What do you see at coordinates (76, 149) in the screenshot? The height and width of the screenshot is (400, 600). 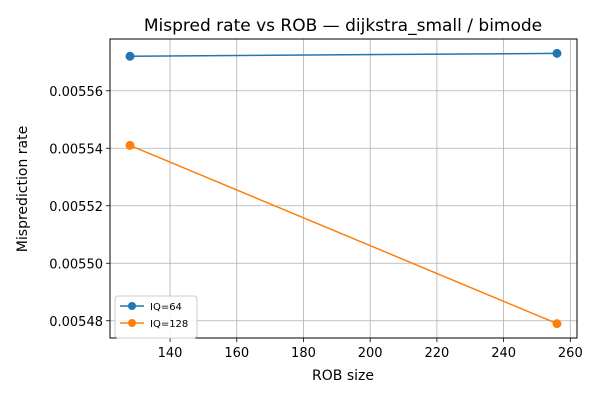 I see `y-tick-label: 0.00554` at bounding box center [76, 149].